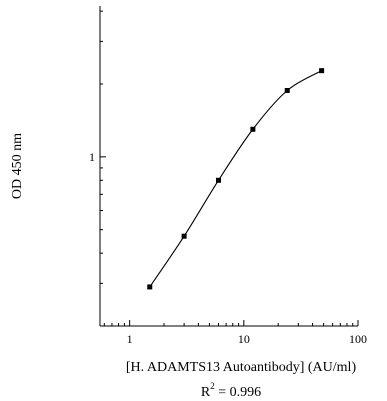 The height and width of the screenshot is (401, 387). I want to click on y-tick-label: 1, so click(92, 157).